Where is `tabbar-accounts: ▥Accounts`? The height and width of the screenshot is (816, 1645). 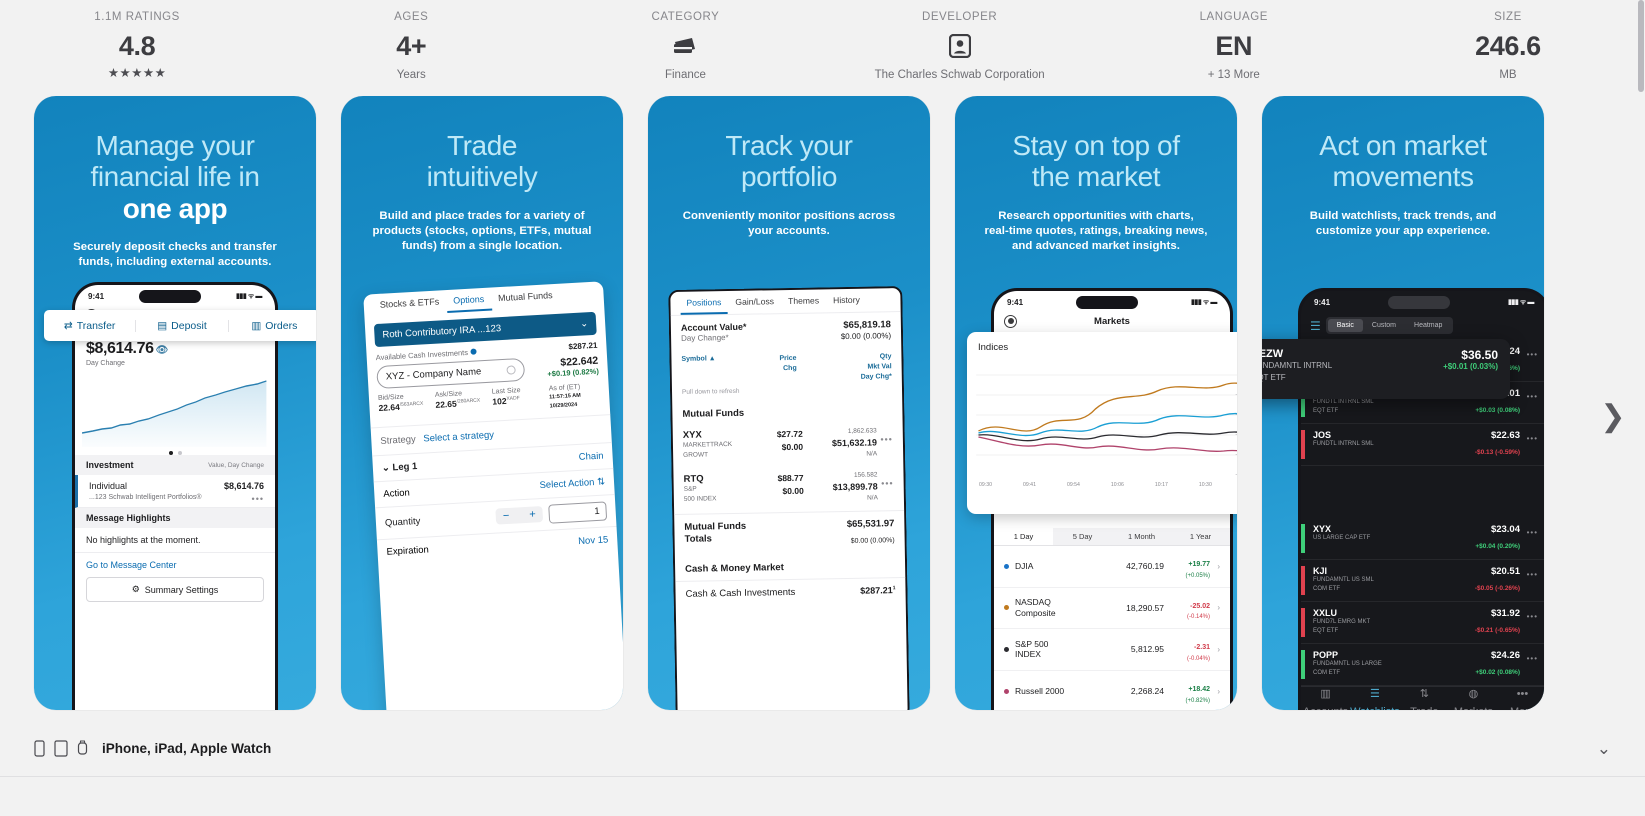 tabbar-accounts: ▥Accounts is located at coordinates (1325, 698).